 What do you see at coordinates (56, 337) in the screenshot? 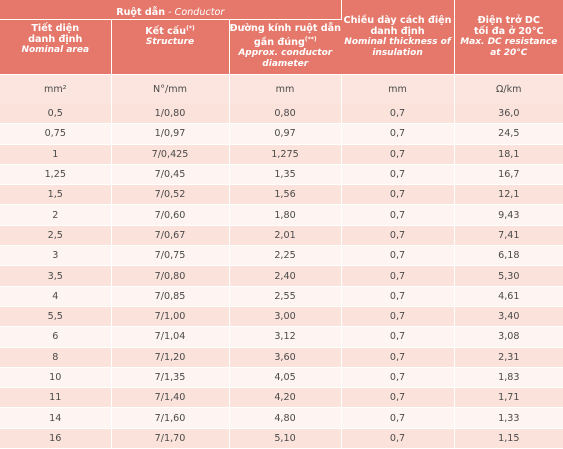
I see `cell-area: 6` at bounding box center [56, 337].